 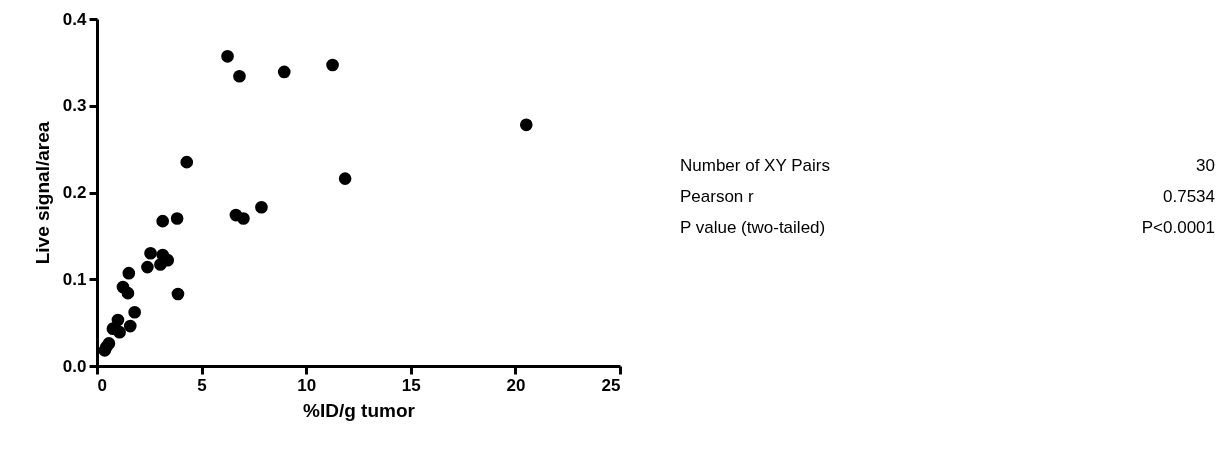 What do you see at coordinates (717, 197) in the screenshot?
I see `text: Pearson r` at bounding box center [717, 197].